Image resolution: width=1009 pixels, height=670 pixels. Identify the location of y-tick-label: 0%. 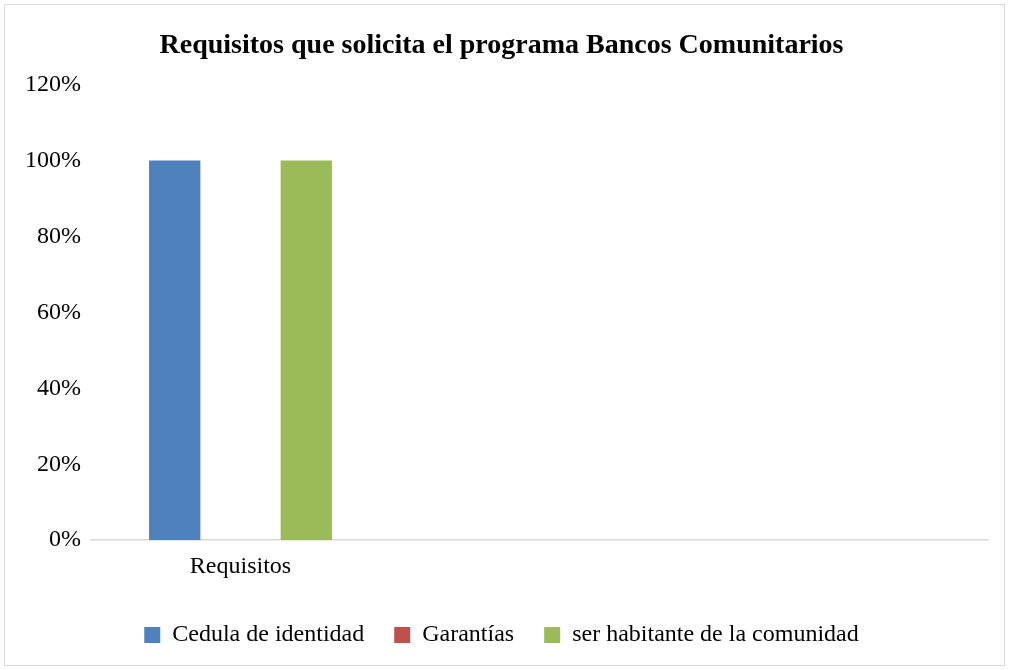
(64, 538).